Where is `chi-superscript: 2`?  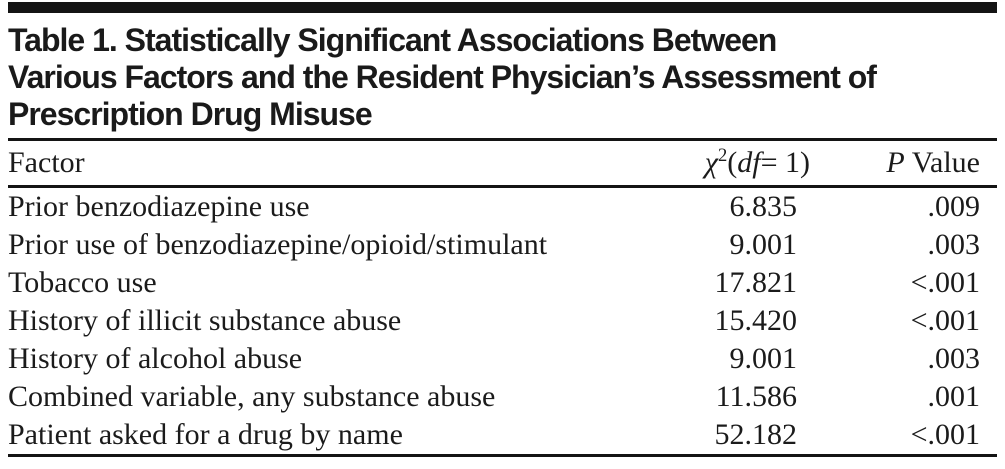
chi-superscript: 2 is located at coordinates (722, 155).